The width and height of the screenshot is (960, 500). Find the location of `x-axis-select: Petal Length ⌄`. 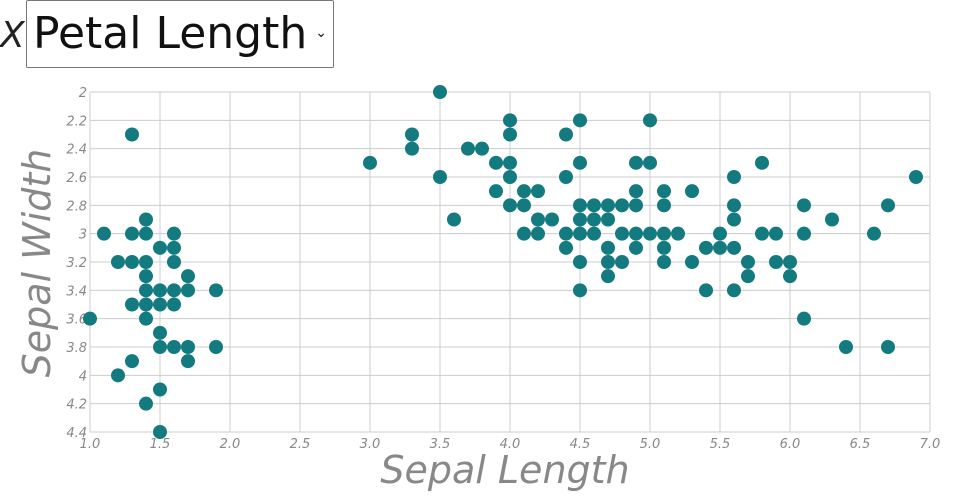

x-axis-select: Petal Length ⌄ is located at coordinates (180, 34).